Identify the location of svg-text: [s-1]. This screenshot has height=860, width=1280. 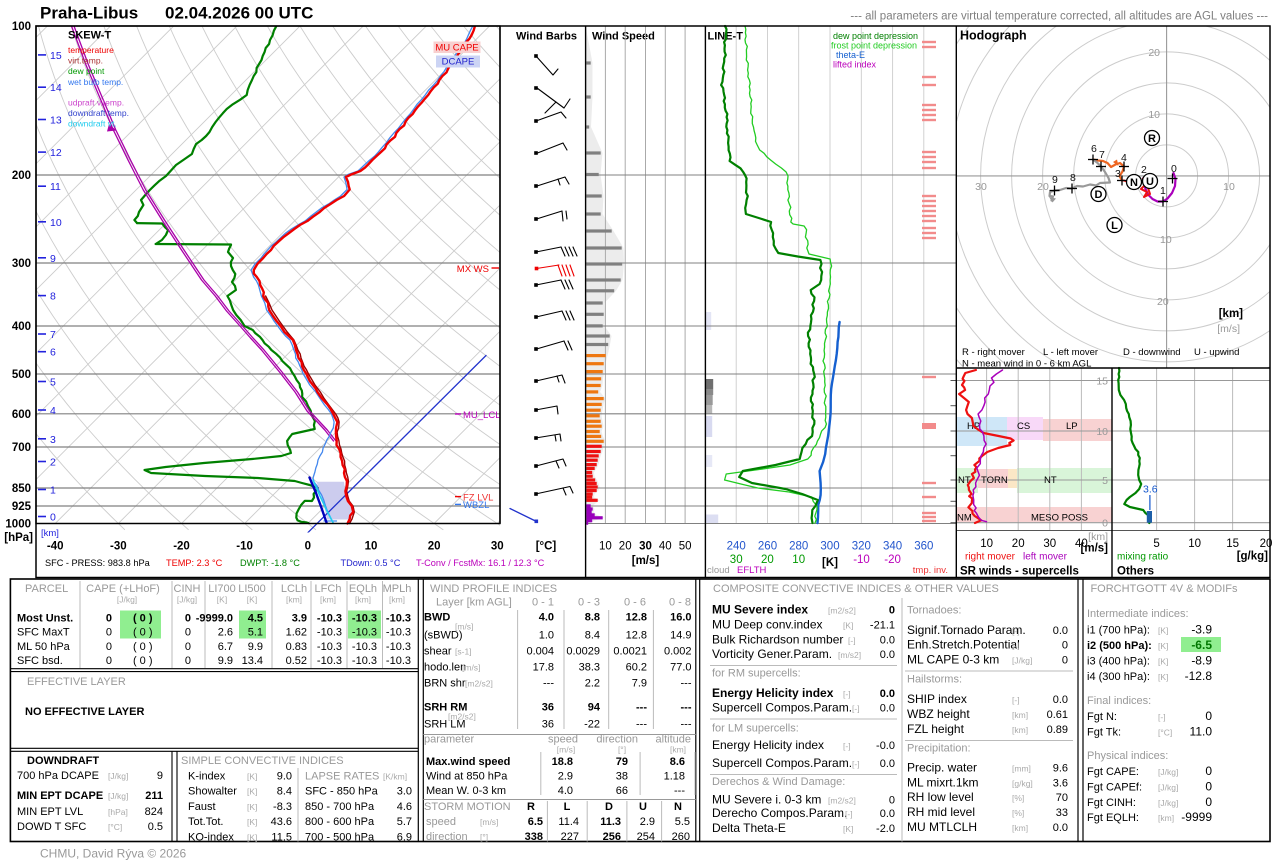
(463, 652).